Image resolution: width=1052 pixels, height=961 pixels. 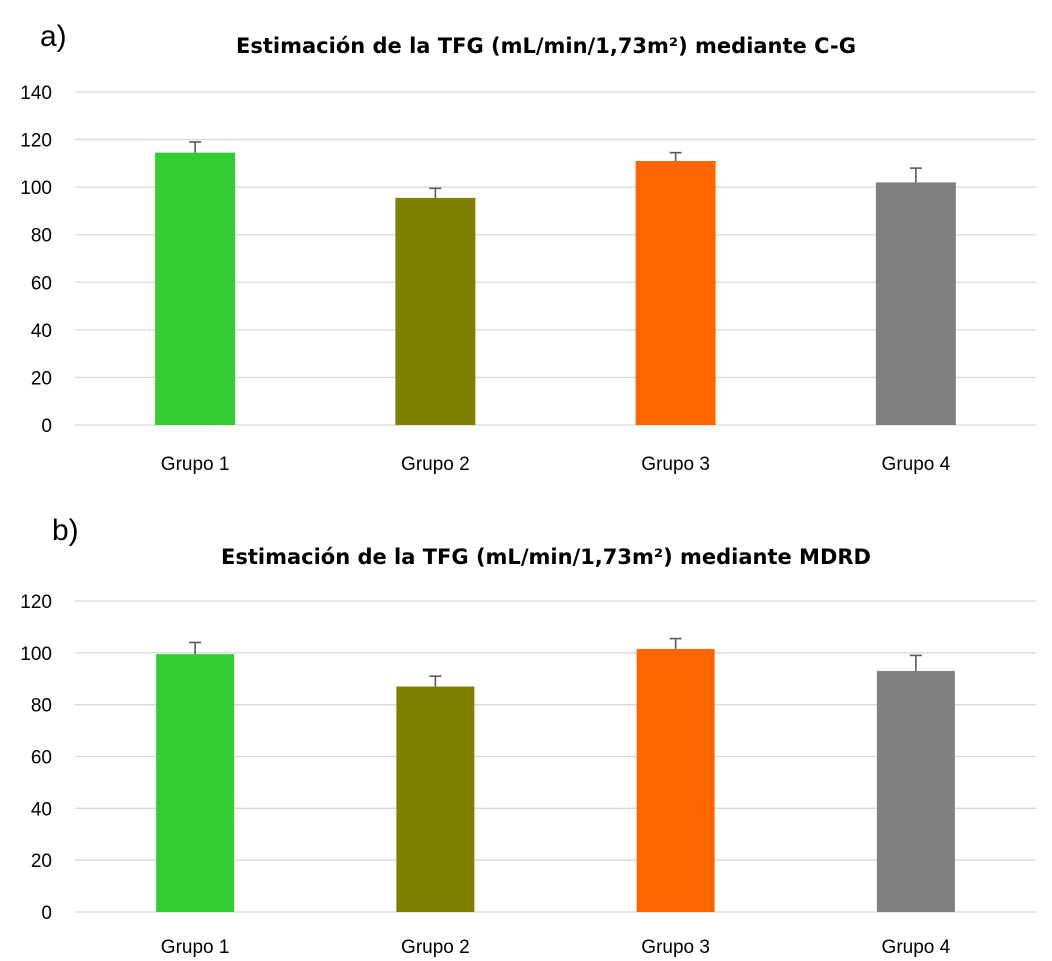 I want to click on panel-label-b: b), so click(x=65, y=530).